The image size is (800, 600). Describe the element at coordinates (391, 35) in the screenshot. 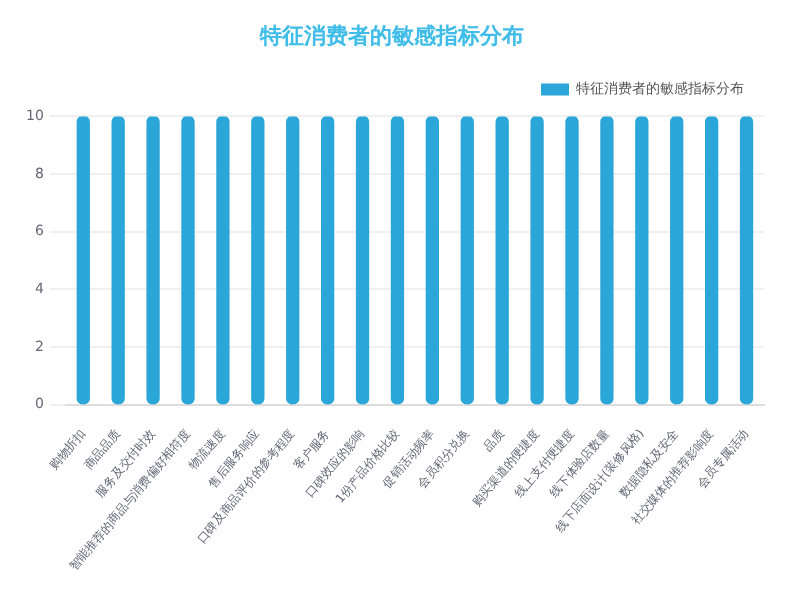

I see `chart-title: 特征消费者的敏感指标分布` at that location.